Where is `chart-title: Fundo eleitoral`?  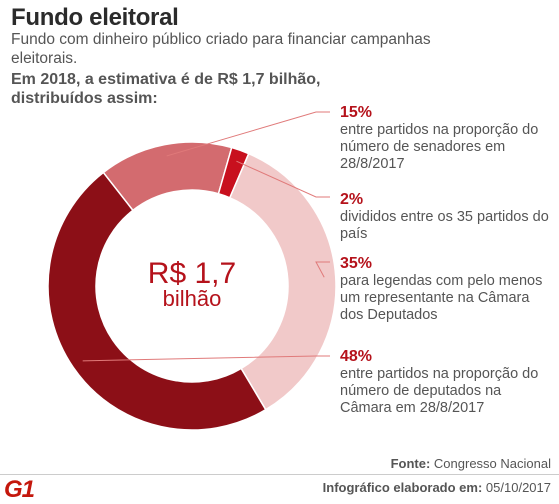
chart-title: Fundo eleitoral is located at coordinates (95, 17).